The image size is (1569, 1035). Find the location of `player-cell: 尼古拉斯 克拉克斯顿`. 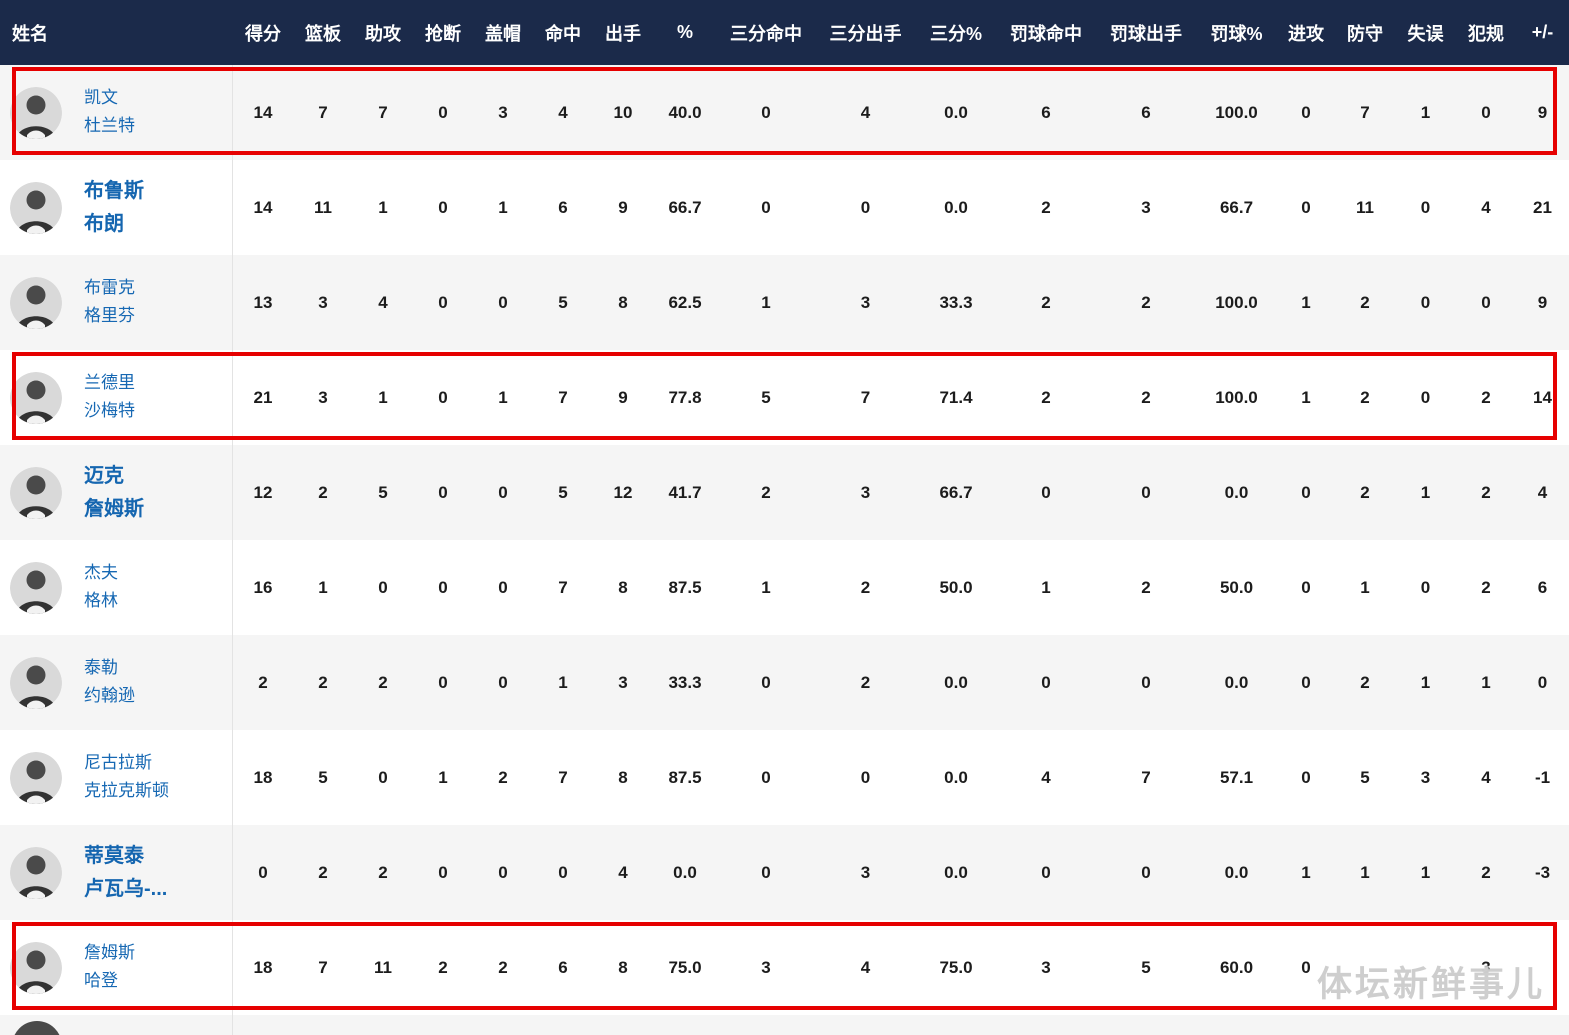

player-cell: 尼古拉斯 克拉克斯顿 is located at coordinates (116, 777).